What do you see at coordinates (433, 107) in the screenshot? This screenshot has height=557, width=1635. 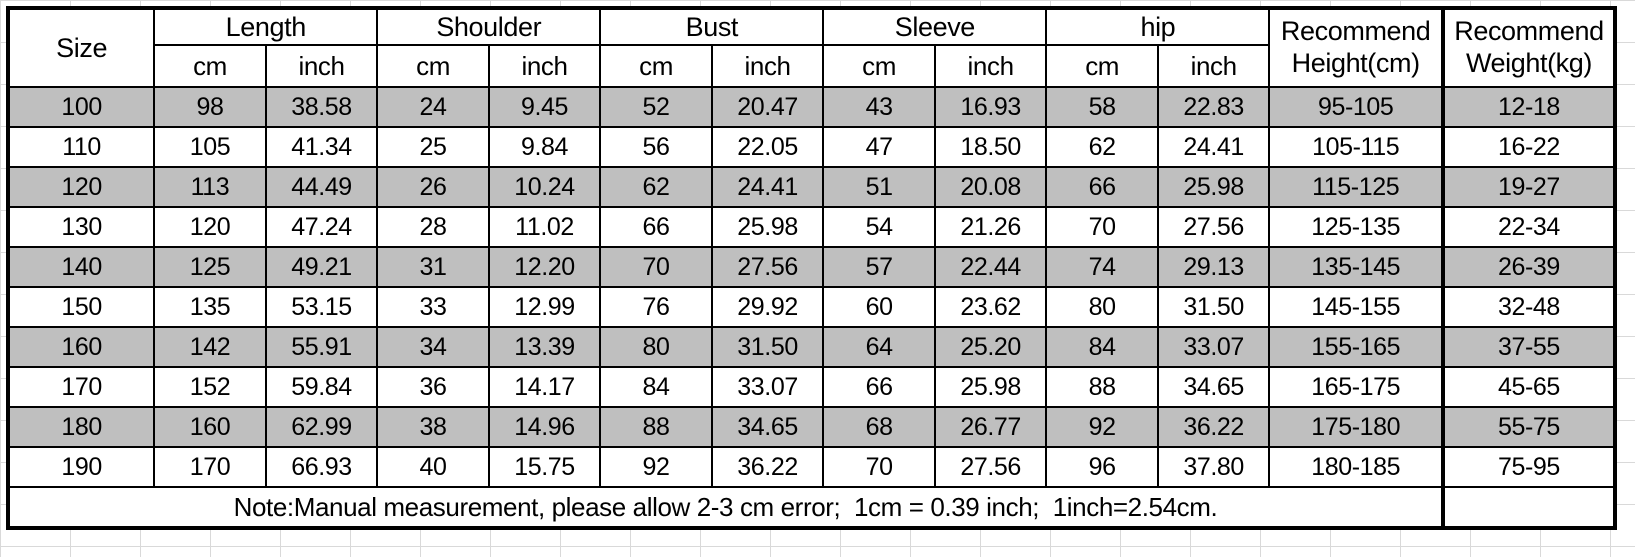 I see `cell-shoulder-cm: 24` at bounding box center [433, 107].